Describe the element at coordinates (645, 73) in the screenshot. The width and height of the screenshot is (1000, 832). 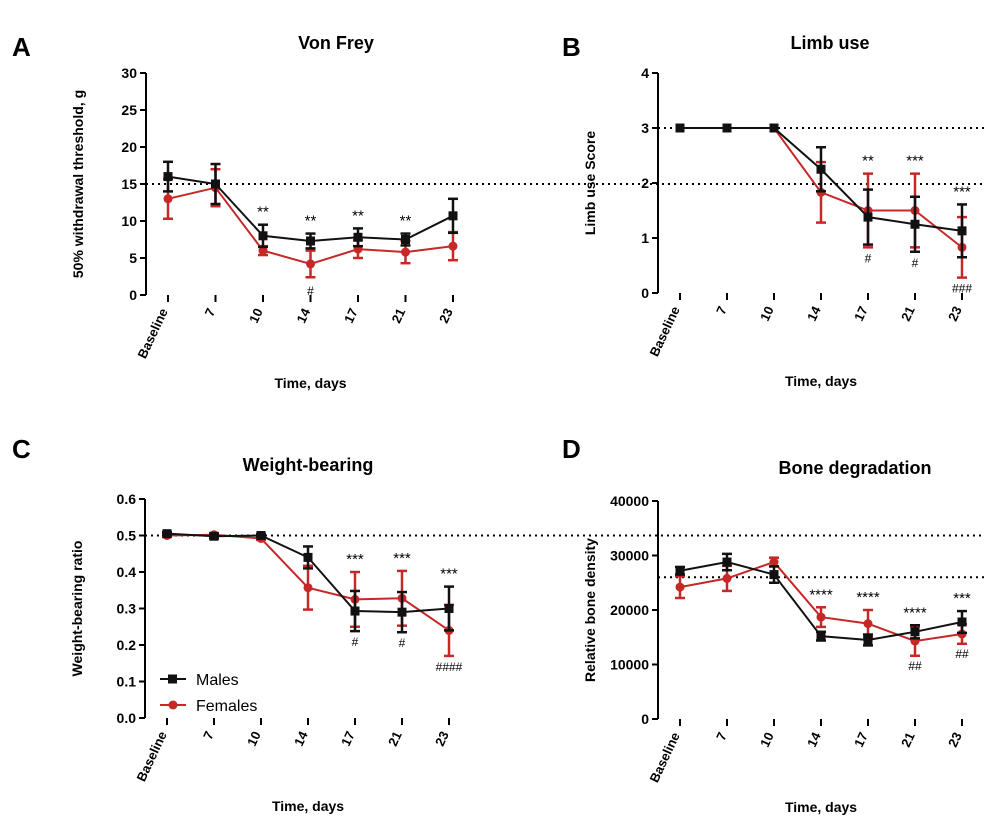
I see `y-tick-label: 4` at that location.